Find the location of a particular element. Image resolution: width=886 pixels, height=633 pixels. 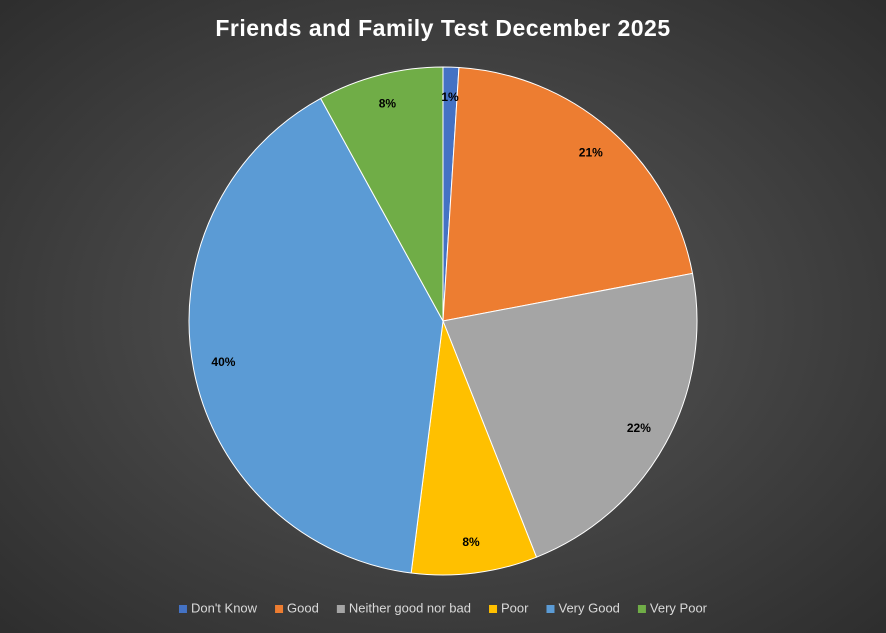

legend-label: Very Good is located at coordinates (588, 607).